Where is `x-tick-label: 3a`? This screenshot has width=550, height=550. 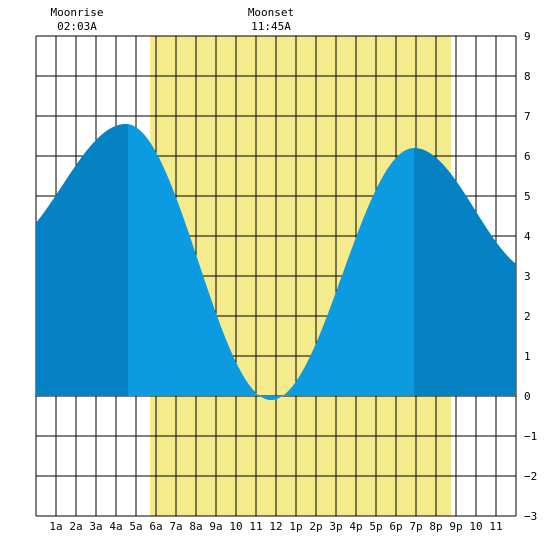
x-tick-label: 3a is located at coordinates (95, 526).